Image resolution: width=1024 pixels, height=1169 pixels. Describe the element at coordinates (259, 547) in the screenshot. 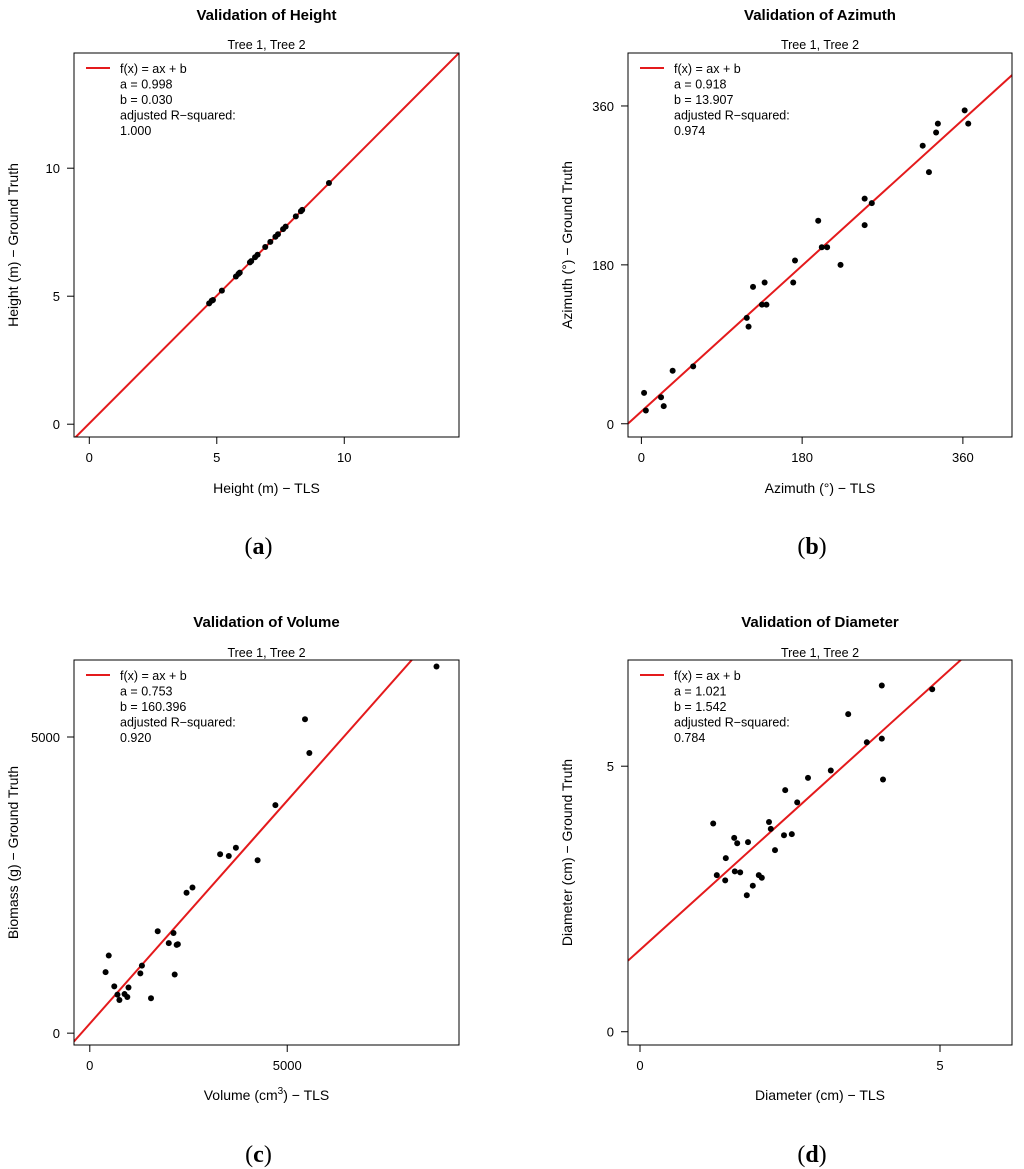

I see `panel-label: (a)` at that location.